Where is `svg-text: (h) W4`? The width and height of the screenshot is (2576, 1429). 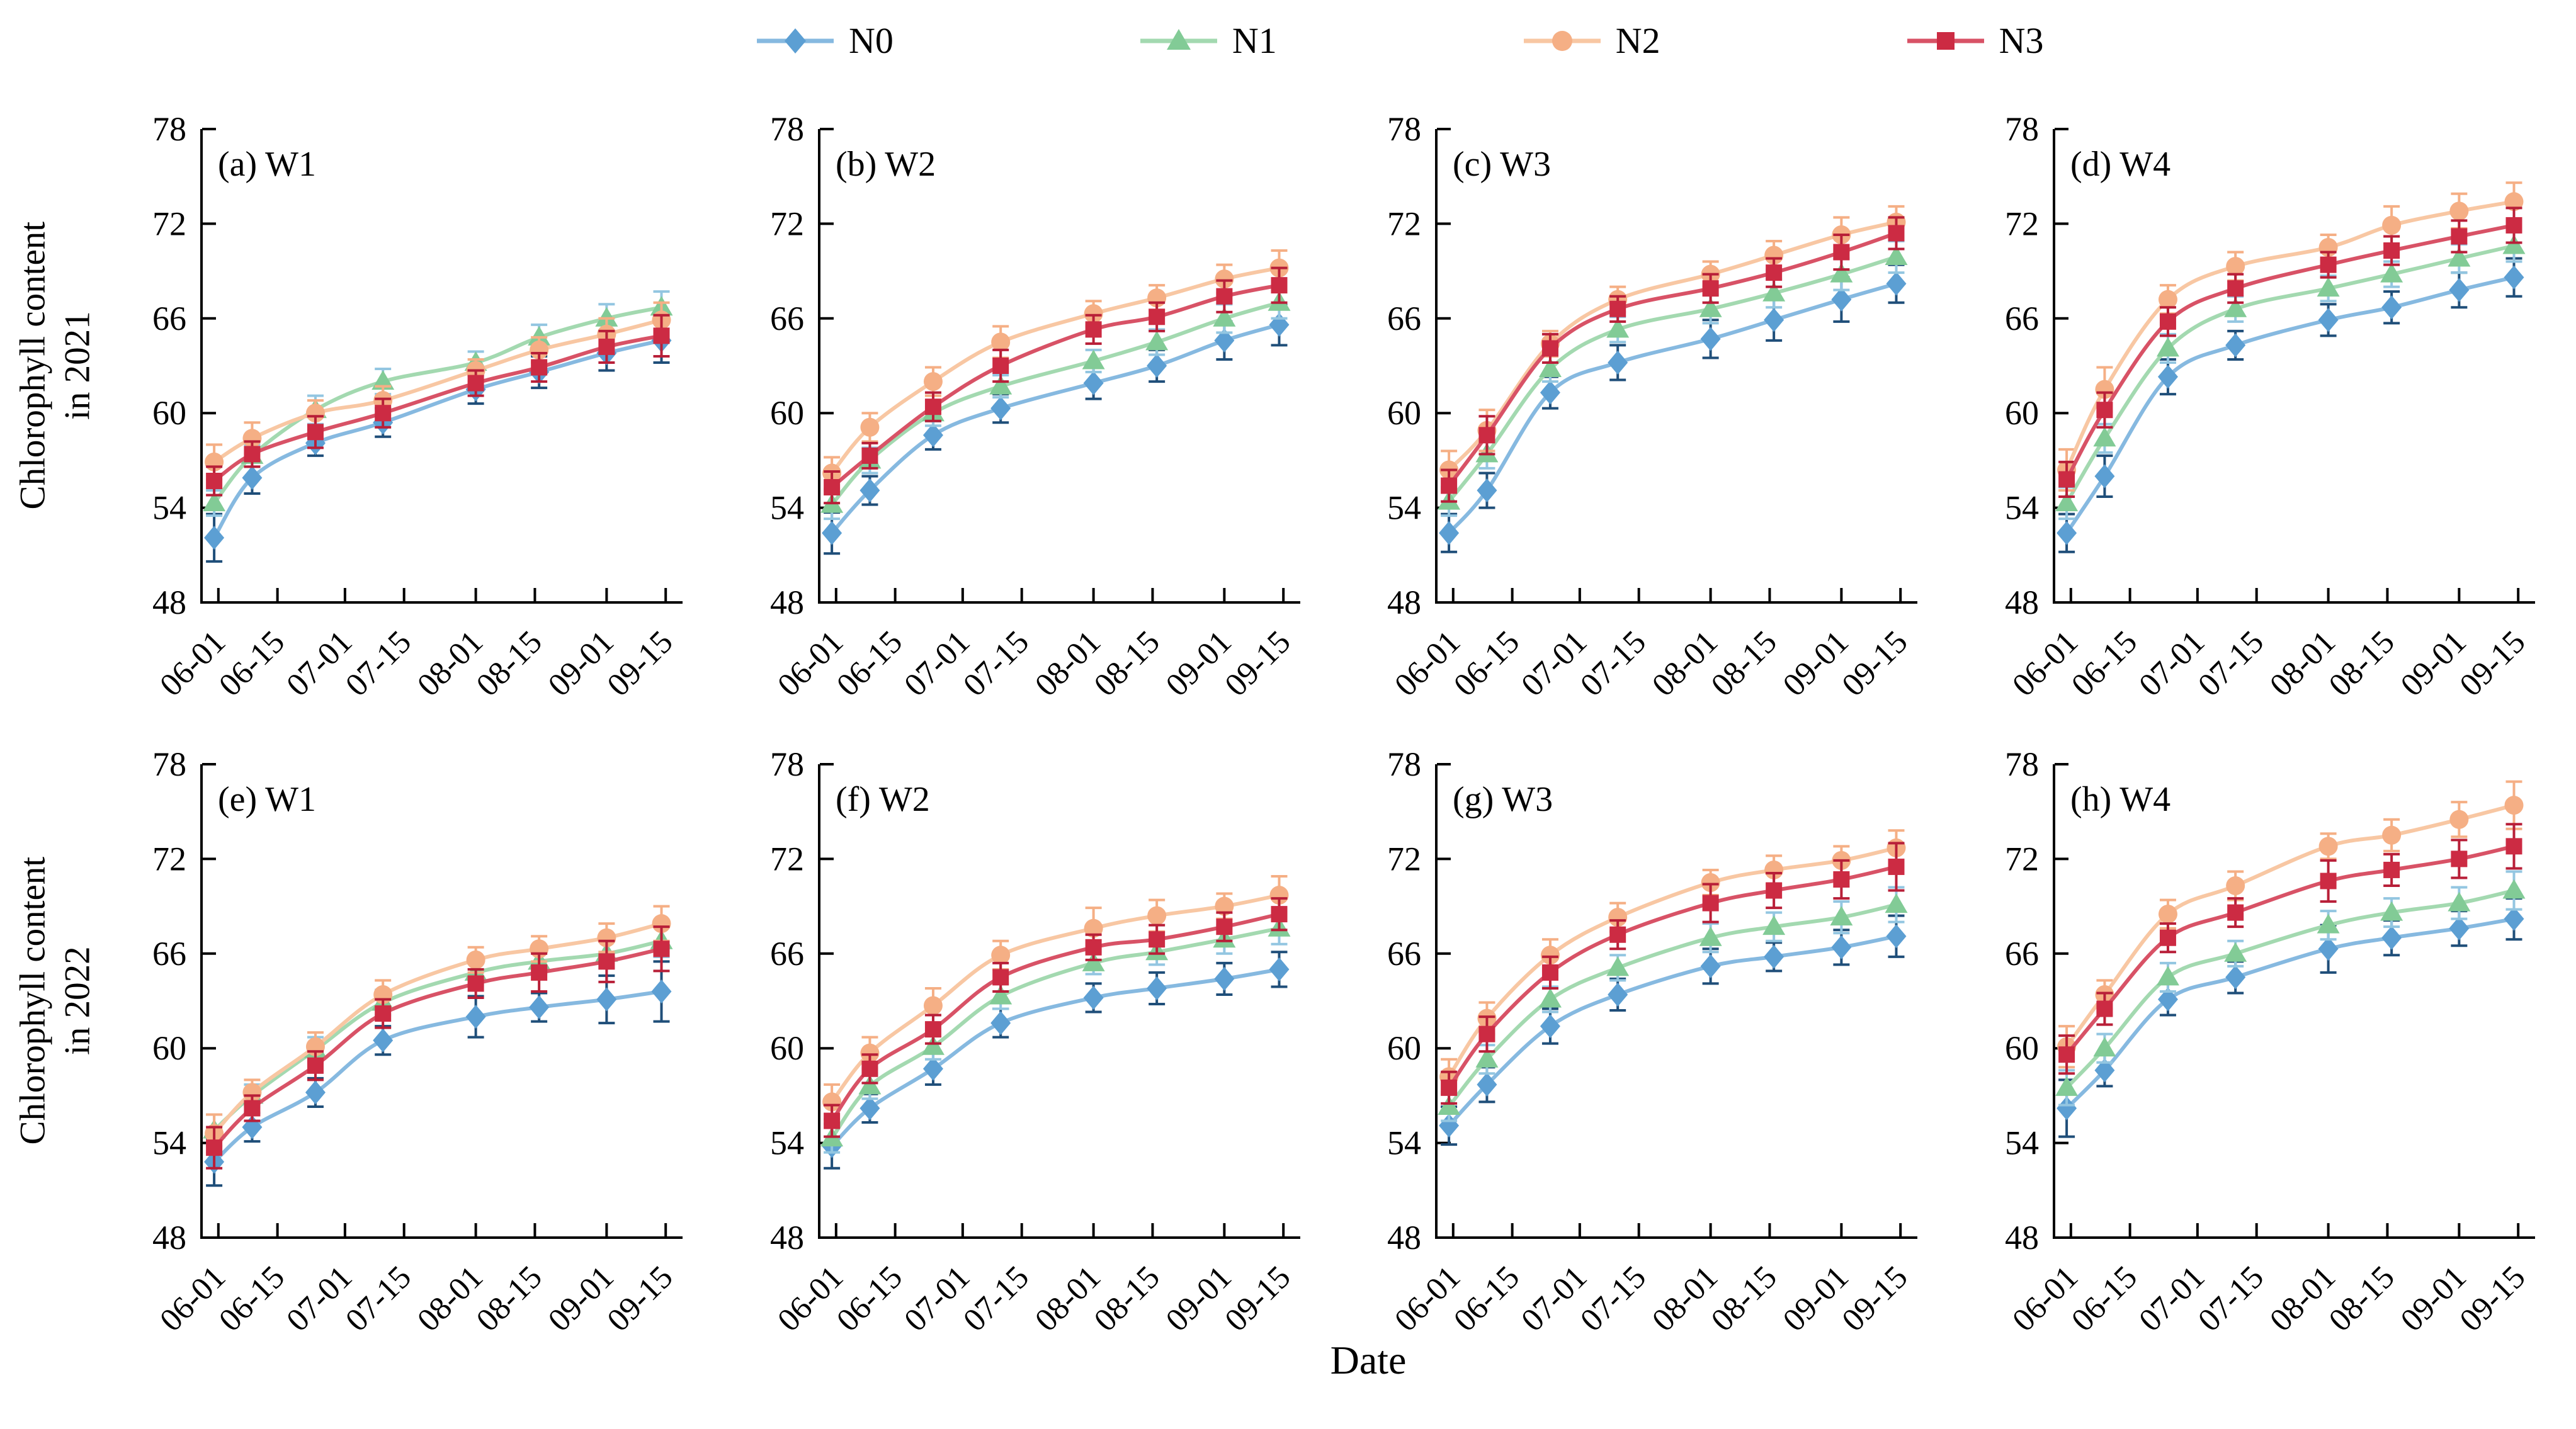
svg-text: (h) W4 is located at coordinates (2120, 799).